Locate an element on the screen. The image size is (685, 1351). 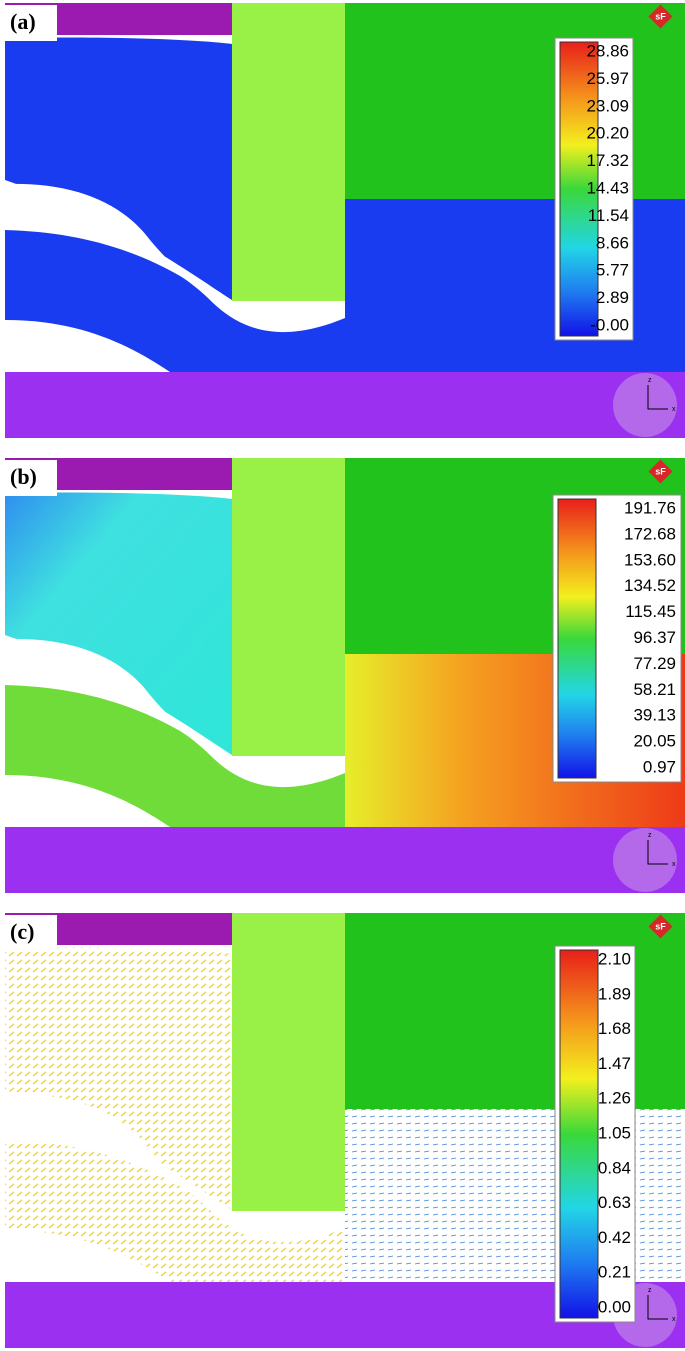
legend-tick-label: 191.76 is located at coordinates (650, 507).